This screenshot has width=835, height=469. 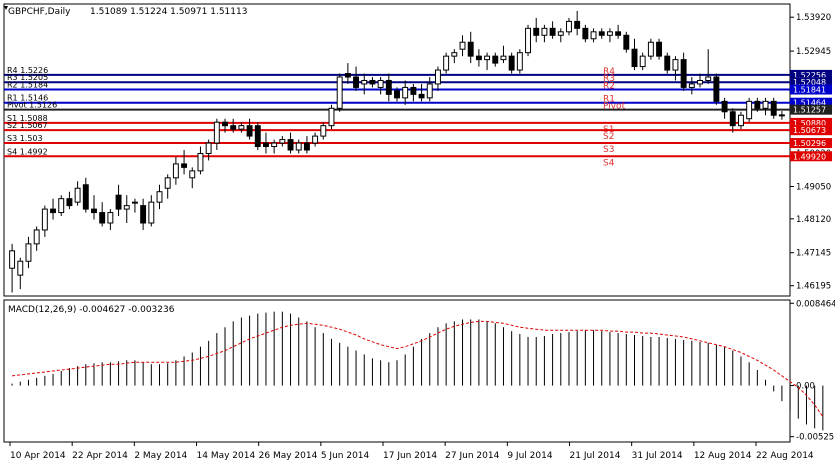 I want to click on price-axis-tick-label: 1.47145, so click(x=813, y=254).